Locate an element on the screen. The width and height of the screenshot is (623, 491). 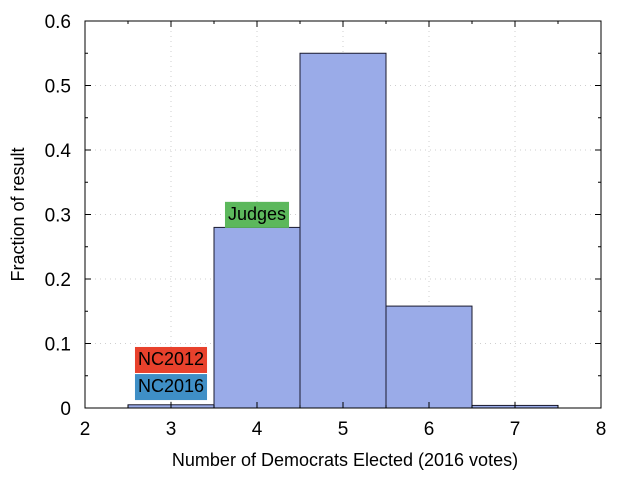
x-tick-label: 2 is located at coordinates (85, 429).